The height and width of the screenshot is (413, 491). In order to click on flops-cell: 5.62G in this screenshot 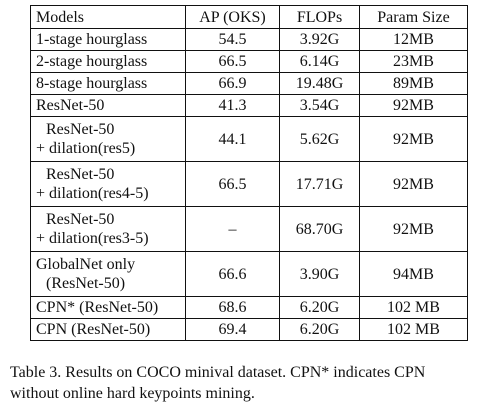, I will do `click(319, 139)`.